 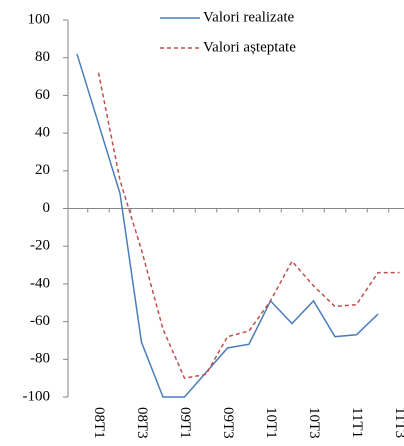 I want to click on x-tick-label: 11T1, so click(x=357, y=422).